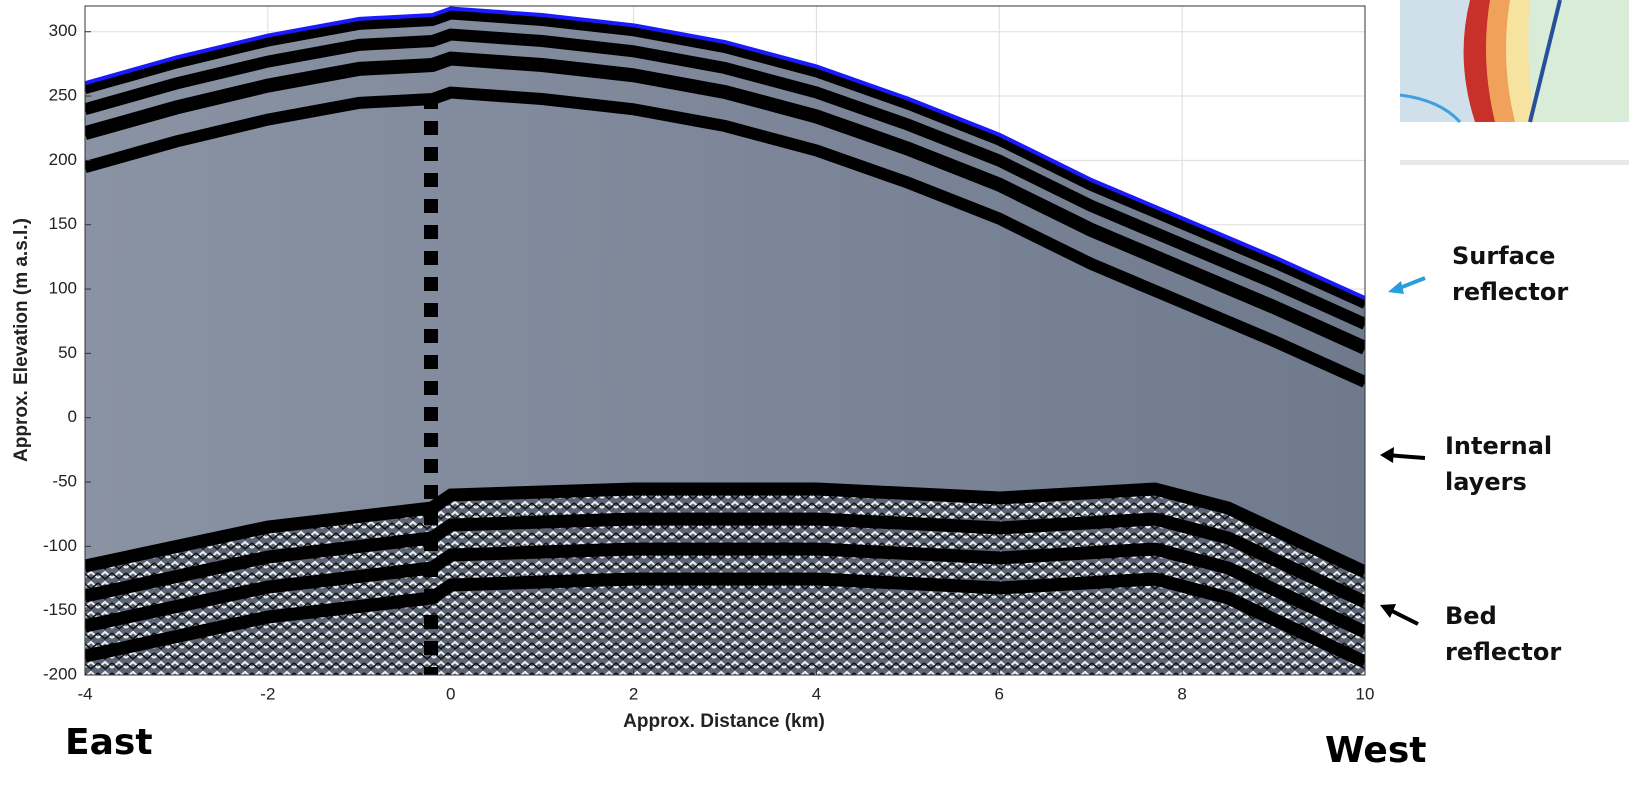 The width and height of the screenshot is (1629, 806). I want to click on x-tick-label: -2, so click(267, 693).